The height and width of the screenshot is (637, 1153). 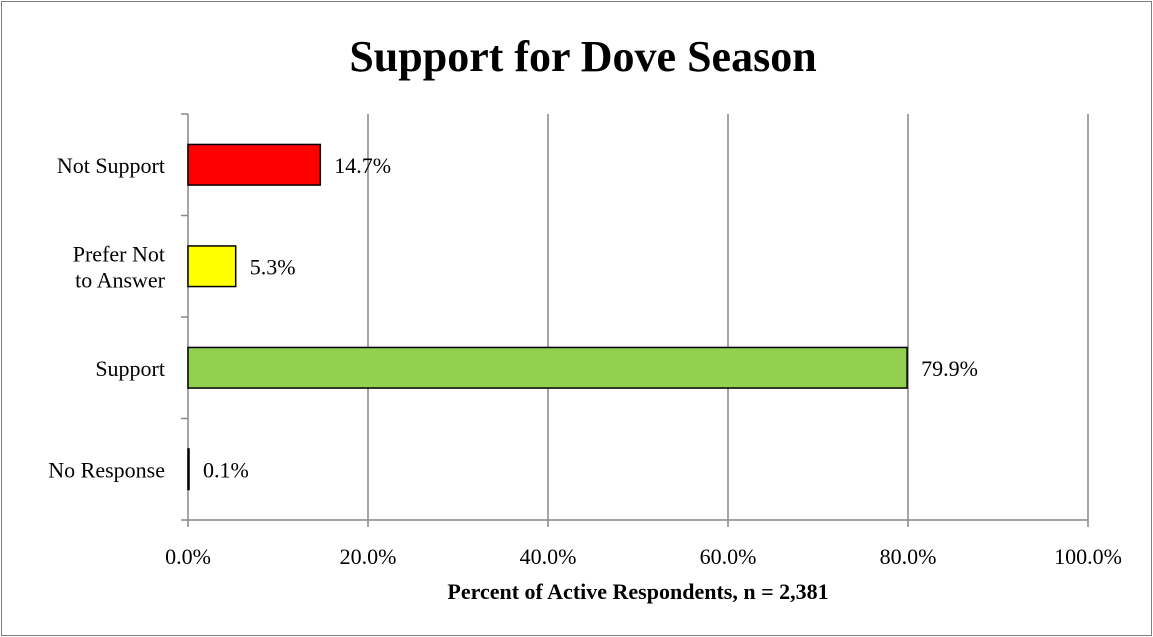 I want to click on bar-no-response, so click(x=188, y=469).